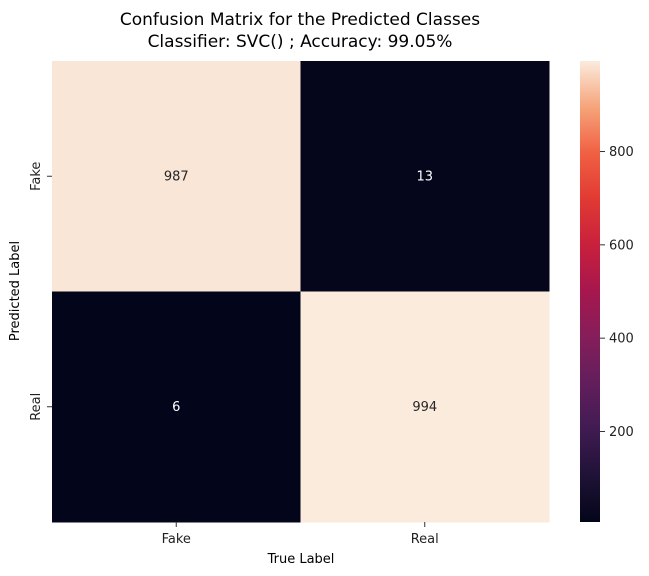  What do you see at coordinates (36, 407) in the screenshot?
I see `y-tick-label: Real` at bounding box center [36, 407].